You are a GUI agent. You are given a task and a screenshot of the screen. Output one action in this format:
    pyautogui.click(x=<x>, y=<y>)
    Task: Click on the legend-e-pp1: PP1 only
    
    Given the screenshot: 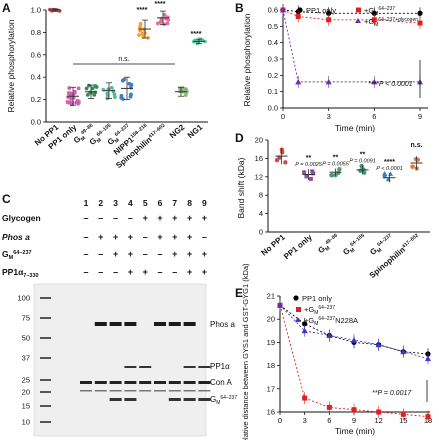 What is the action you would take?
    pyautogui.click(x=317, y=298)
    